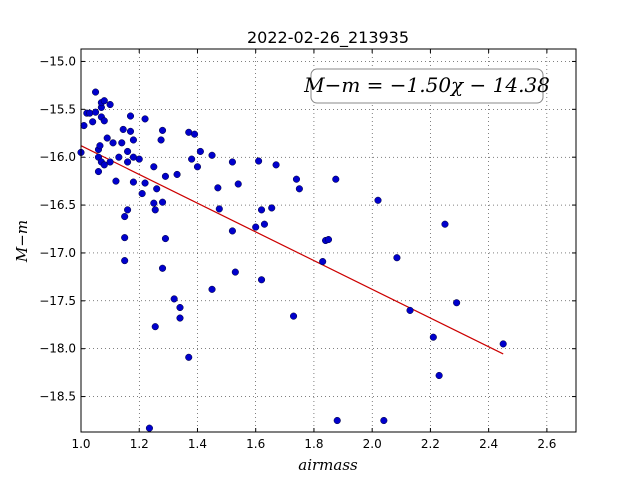  I want to click on x-tick-label: 2.2, so click(430, 444).